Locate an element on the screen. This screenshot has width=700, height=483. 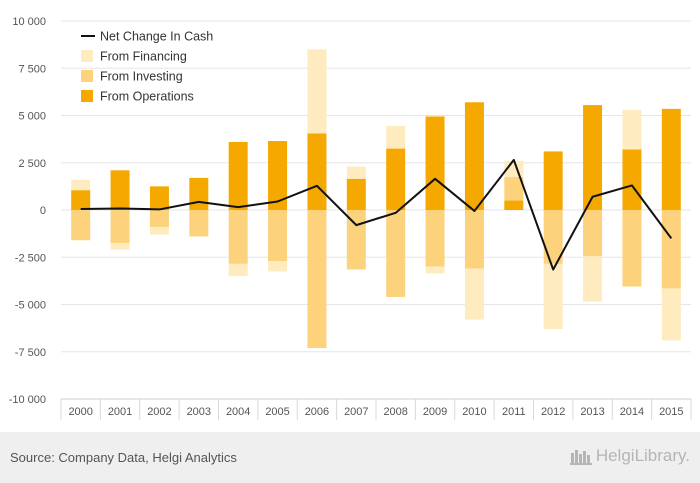
legend-label: From Operations is located at coordinates (147, 97).